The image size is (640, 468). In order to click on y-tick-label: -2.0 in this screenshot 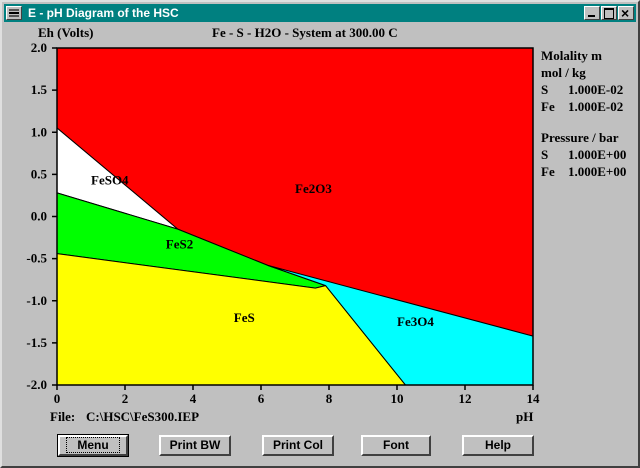, I will do `click(36, 384)`.